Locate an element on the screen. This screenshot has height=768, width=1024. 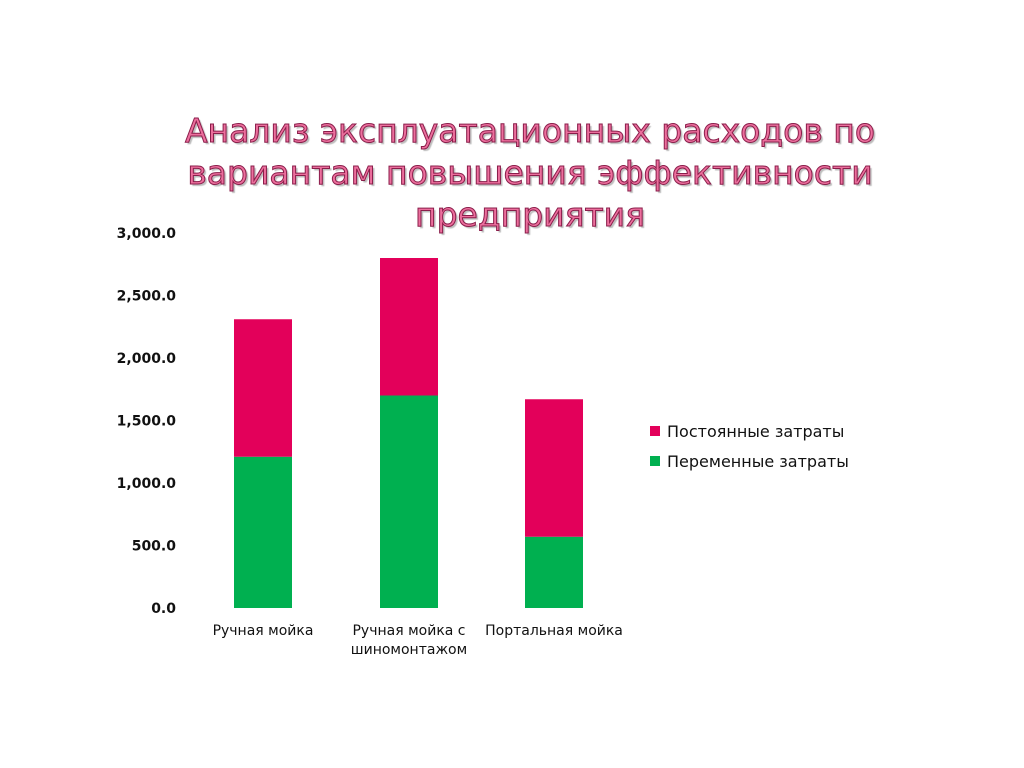
x-category-label: Ручная мойка is located at coordinates (263, 631).